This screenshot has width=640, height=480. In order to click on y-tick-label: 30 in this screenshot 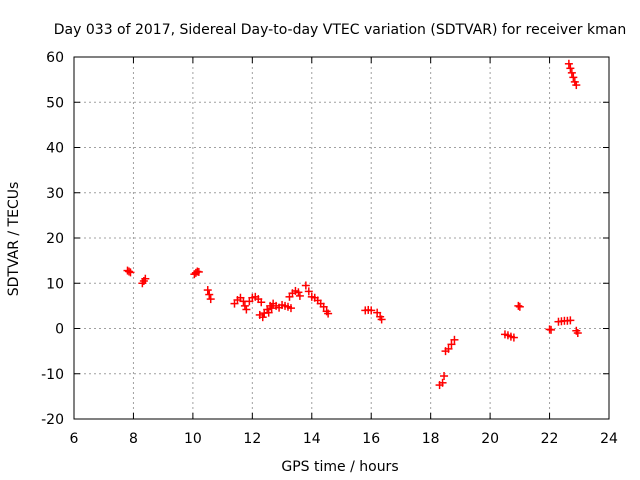, I will do `click(55, 194)`.